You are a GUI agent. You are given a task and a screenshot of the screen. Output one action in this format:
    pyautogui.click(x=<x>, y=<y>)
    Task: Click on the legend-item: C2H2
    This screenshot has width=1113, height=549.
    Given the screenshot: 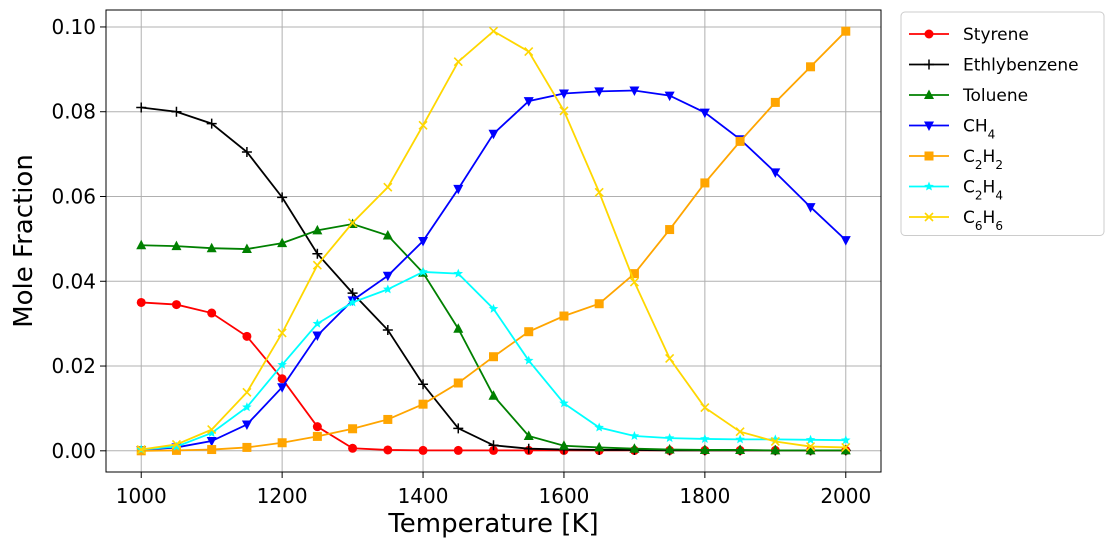 What is the action you would take?
    pyautogui.click(x=956, y=159)
    